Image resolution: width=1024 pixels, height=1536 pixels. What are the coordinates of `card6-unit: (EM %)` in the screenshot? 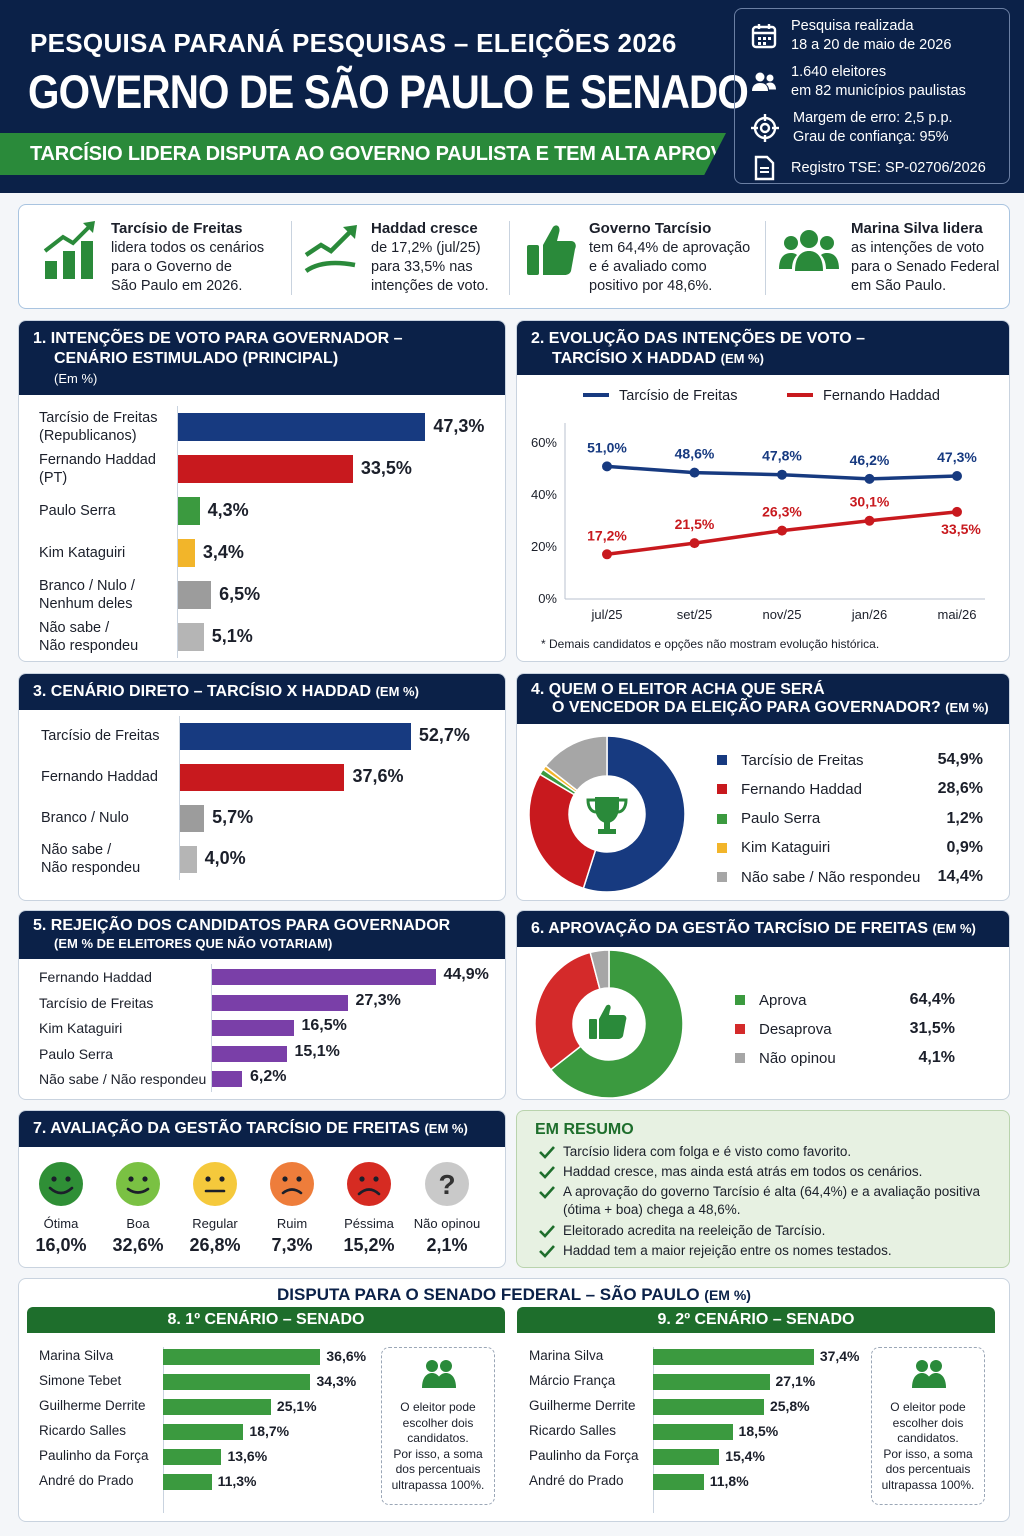 It's located at (954, 928).